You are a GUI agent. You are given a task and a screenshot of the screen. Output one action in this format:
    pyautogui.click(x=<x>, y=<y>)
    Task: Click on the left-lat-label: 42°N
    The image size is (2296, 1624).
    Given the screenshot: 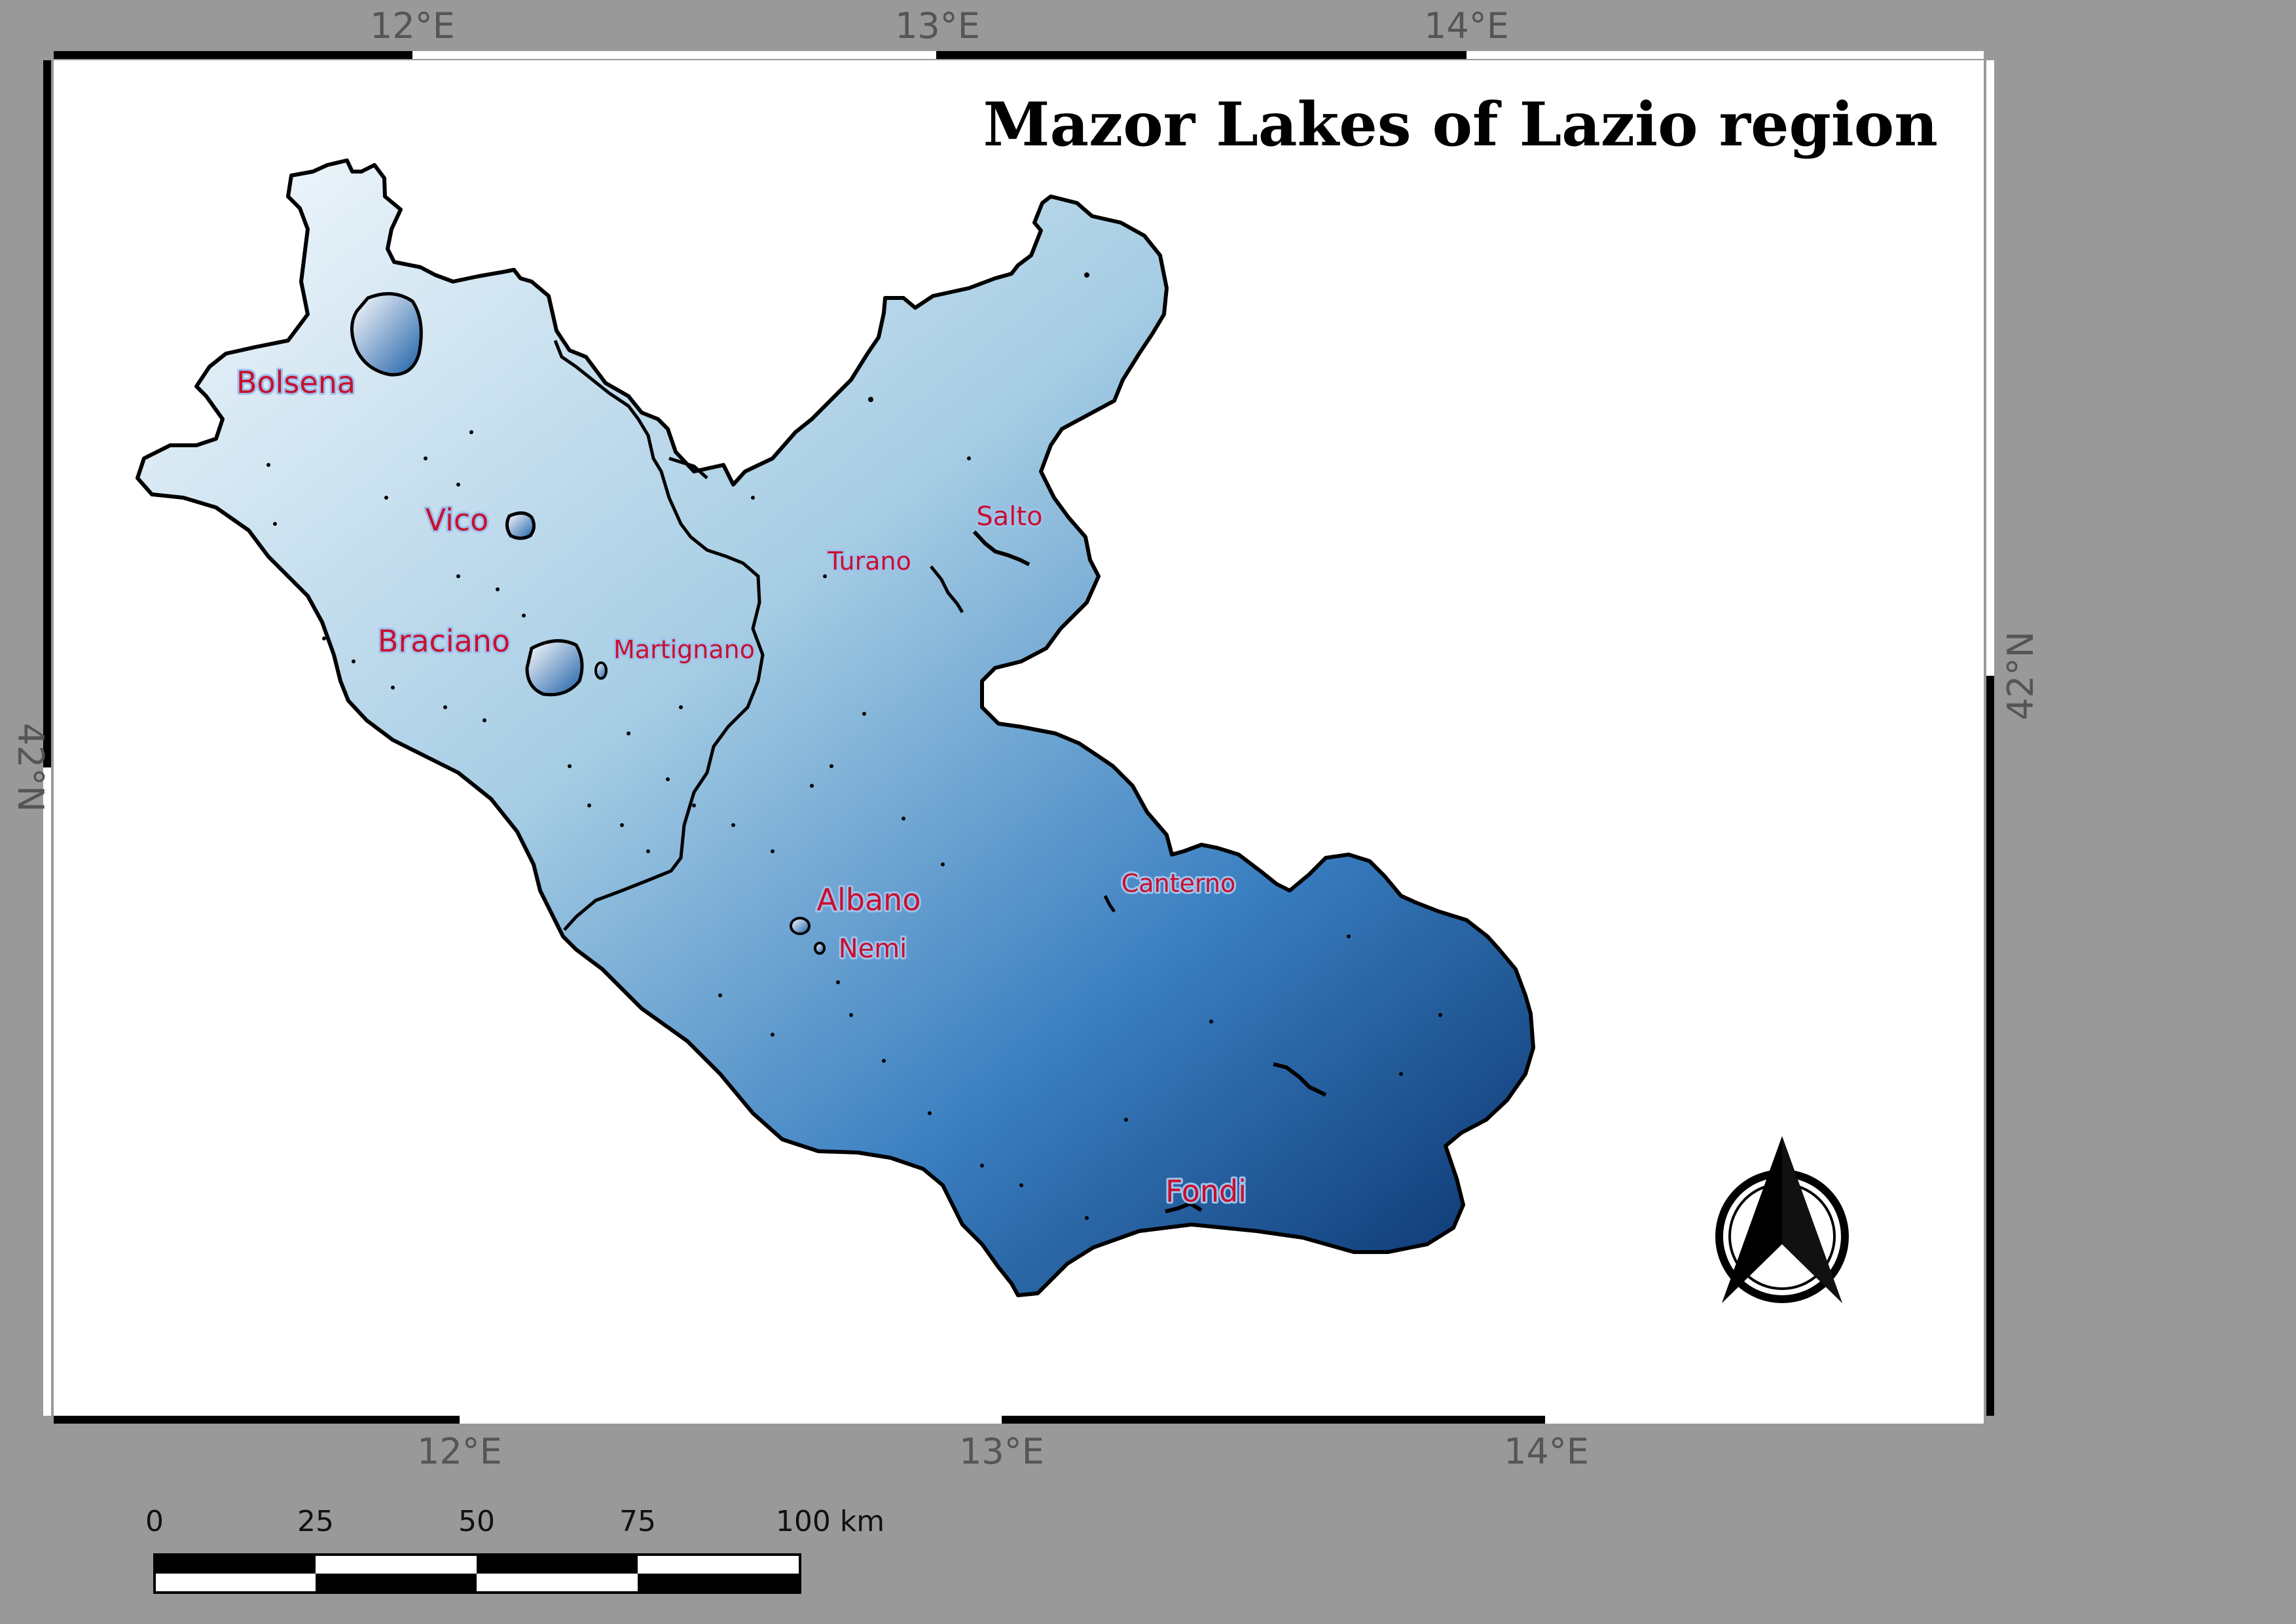 What is the action you would take?
    pyautogui.click(x=30, y=767)
    